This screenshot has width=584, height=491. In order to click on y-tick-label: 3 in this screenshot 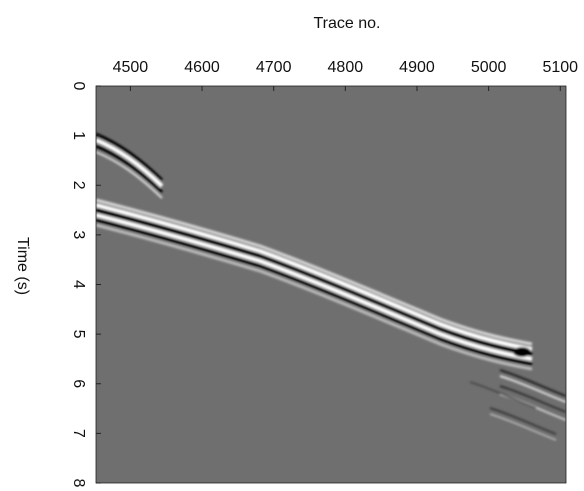, I will do `click(78, 234)`.